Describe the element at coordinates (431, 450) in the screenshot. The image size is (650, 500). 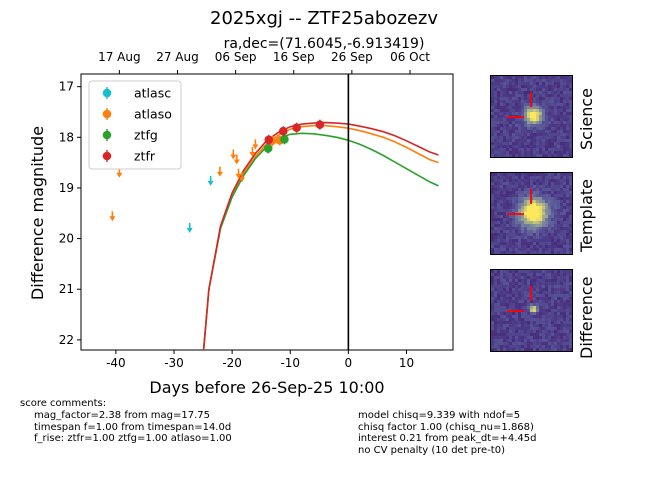
I see `model-comment-4: no CV penalty (10 det pre-t0)` at that location.